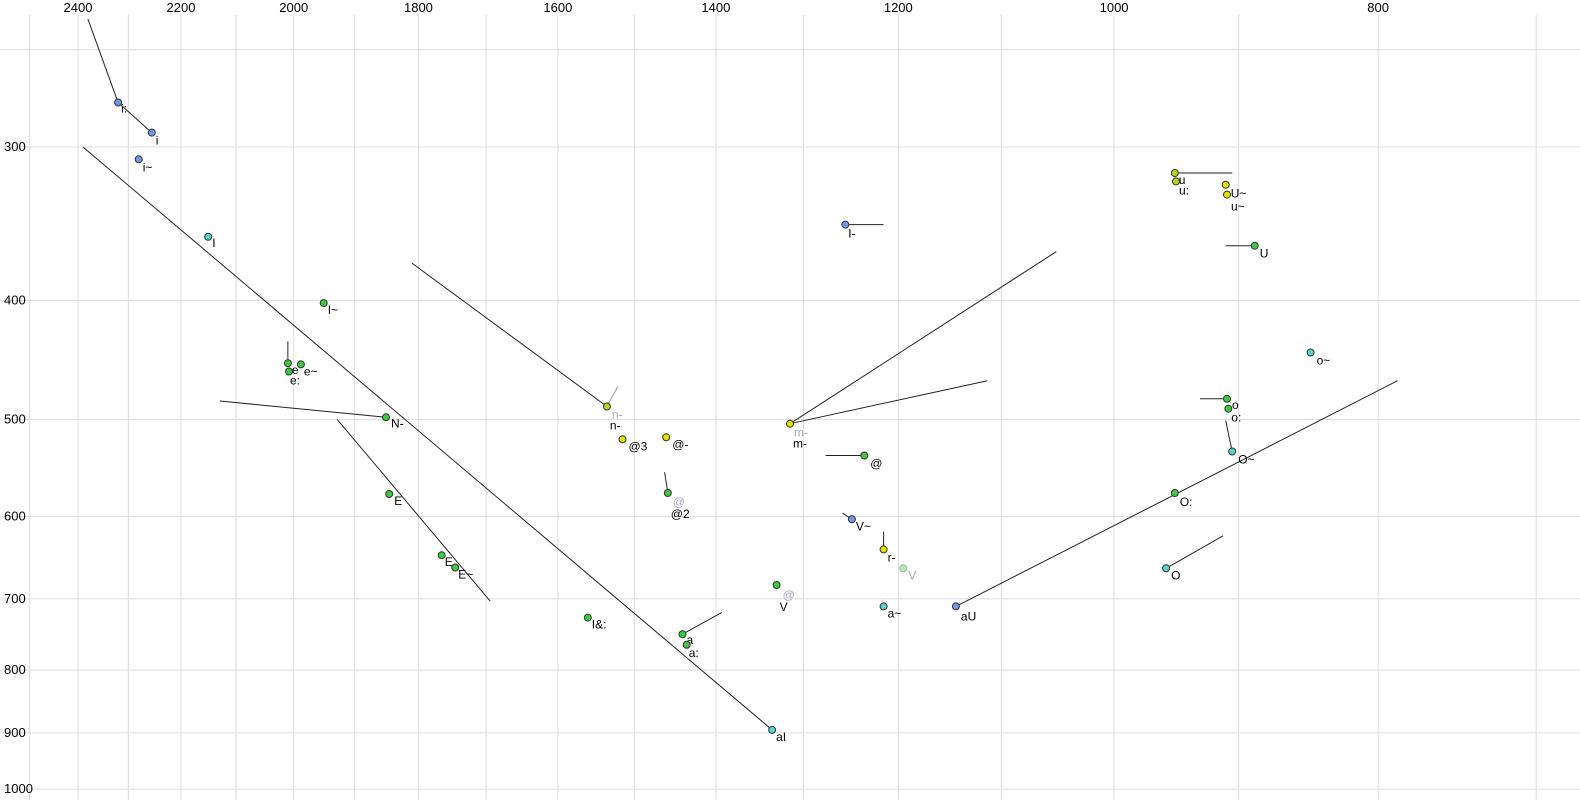 The image size is (1580, 800). What do you see at coordinates (851, 234) in the screenshot?
I see `vowel-label: I-` at bounding box center [851, 234].